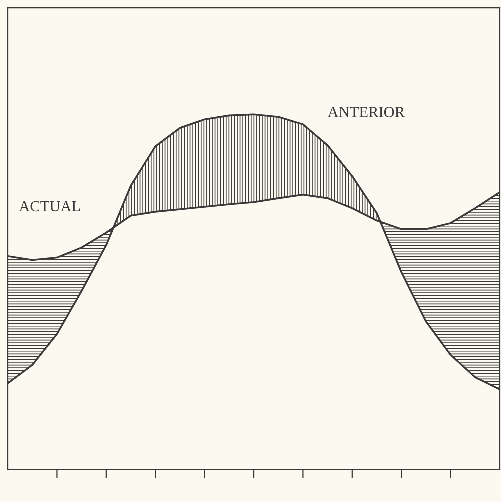 This screenshot has height=502, width=501. What do you see at coordinates (49, 206) in the screenshot?
I see `text: ACTUAL` at bounding box center [49, 206].